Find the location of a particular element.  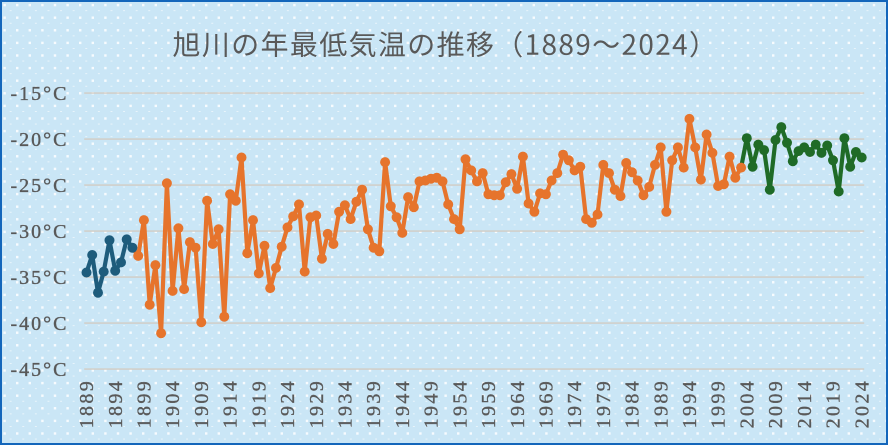

svg-text: 1964 is located at coordinates (518, 404).